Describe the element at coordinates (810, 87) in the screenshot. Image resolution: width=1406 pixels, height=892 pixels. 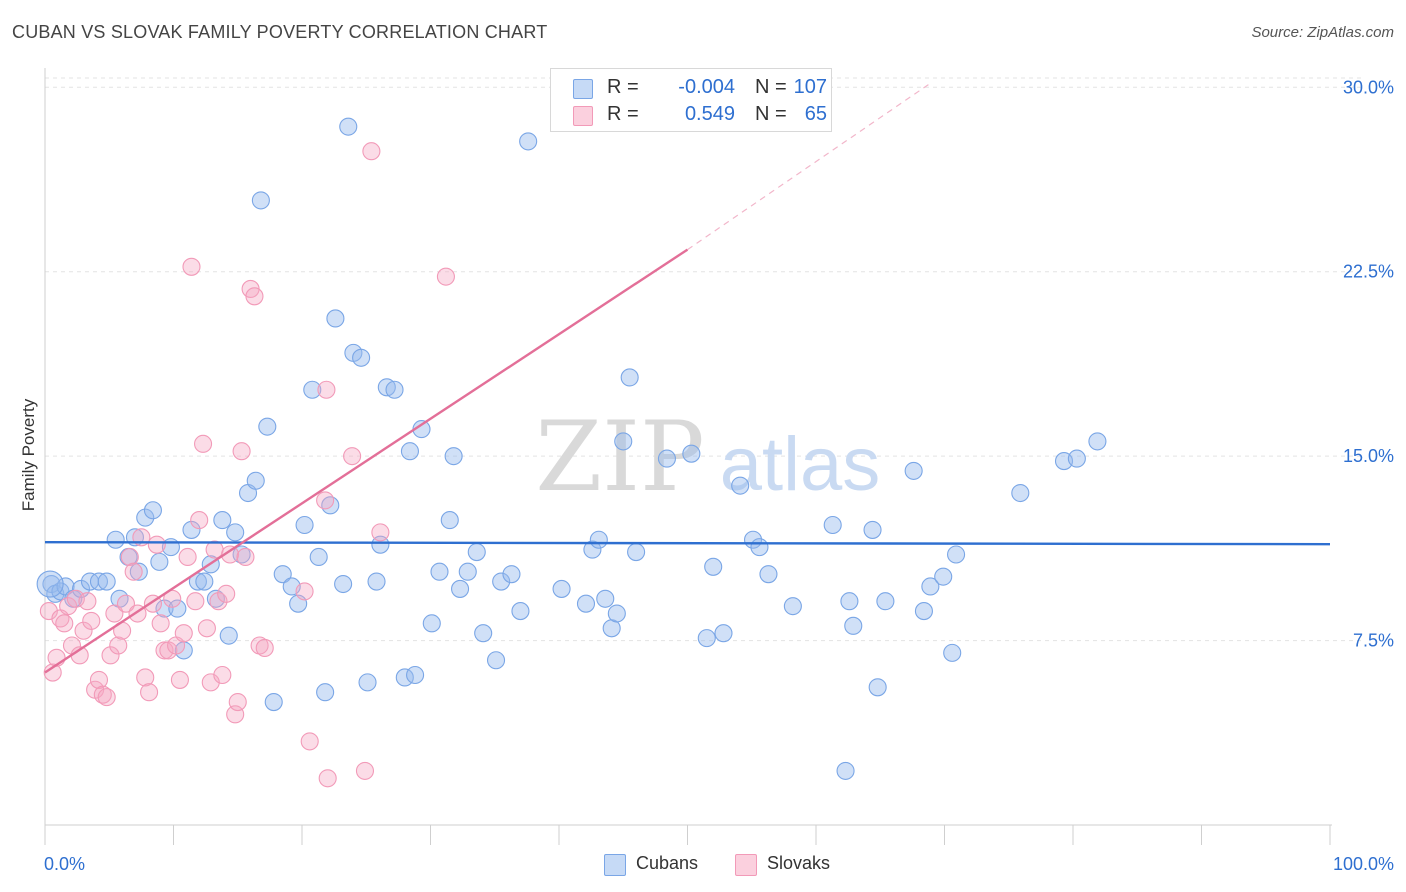
I see `legend-n-value: 107` at that location.